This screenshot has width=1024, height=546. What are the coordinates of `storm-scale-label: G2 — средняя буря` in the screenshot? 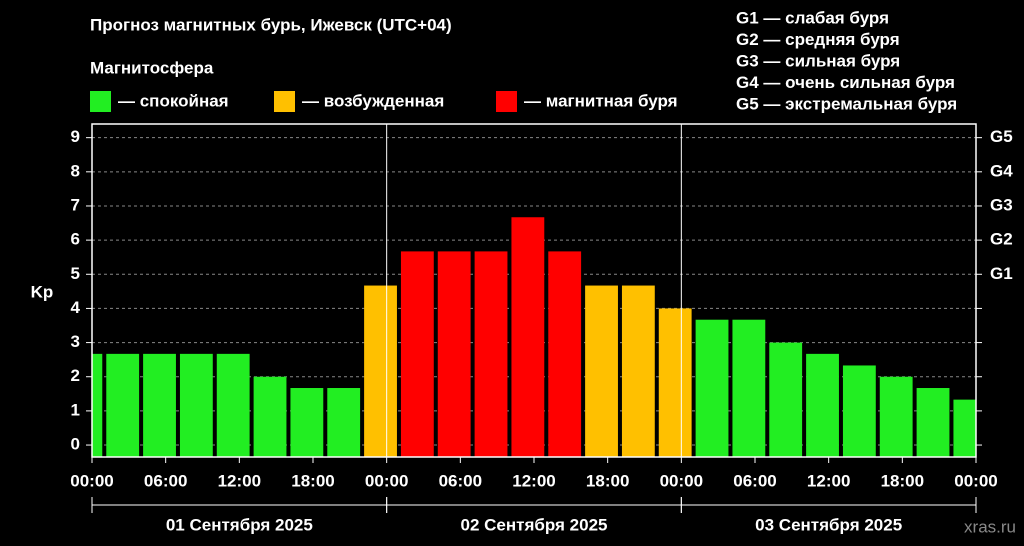 It's located at (818, 39).